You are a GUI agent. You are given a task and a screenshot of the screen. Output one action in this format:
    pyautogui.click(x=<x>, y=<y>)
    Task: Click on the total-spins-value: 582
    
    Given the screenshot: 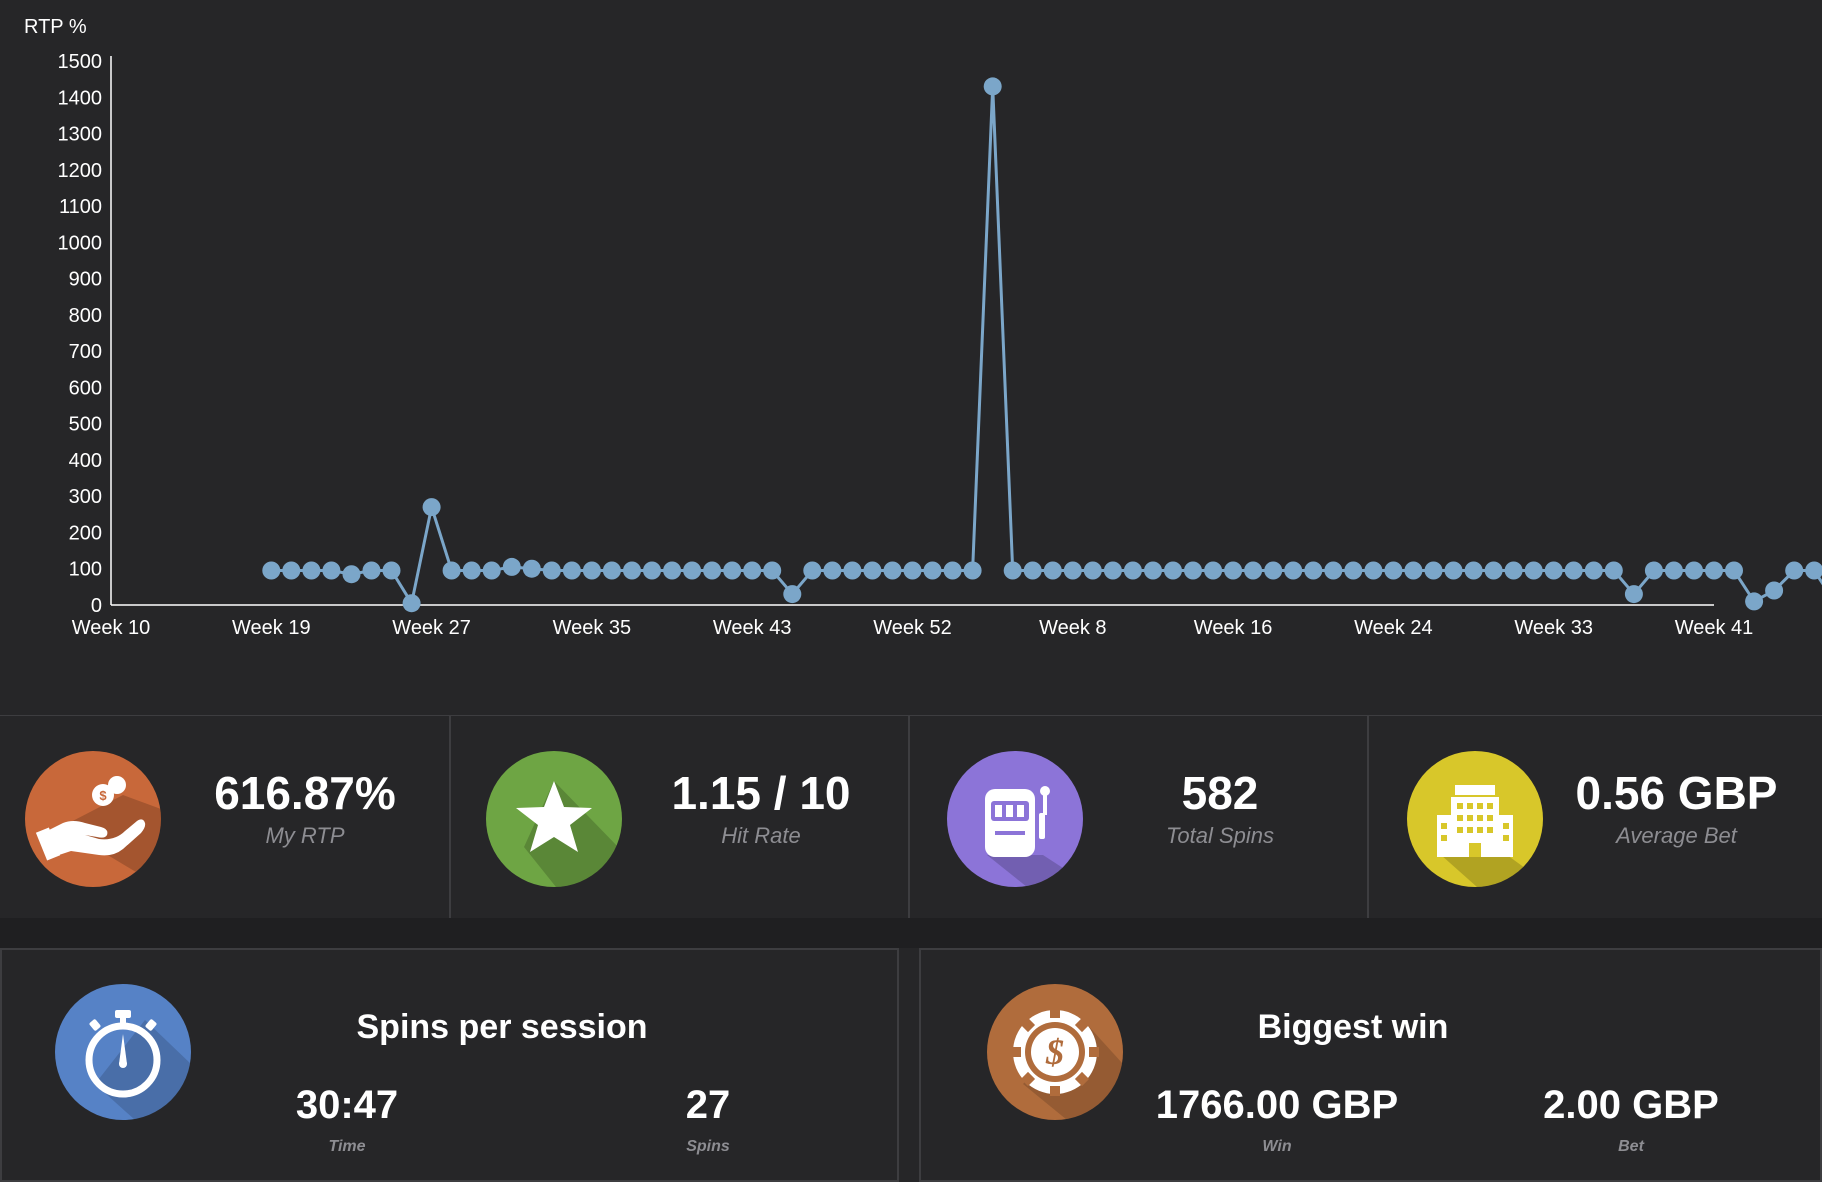 What is the action you would take?
    pyautogui.click(x=1220, y=793)
    